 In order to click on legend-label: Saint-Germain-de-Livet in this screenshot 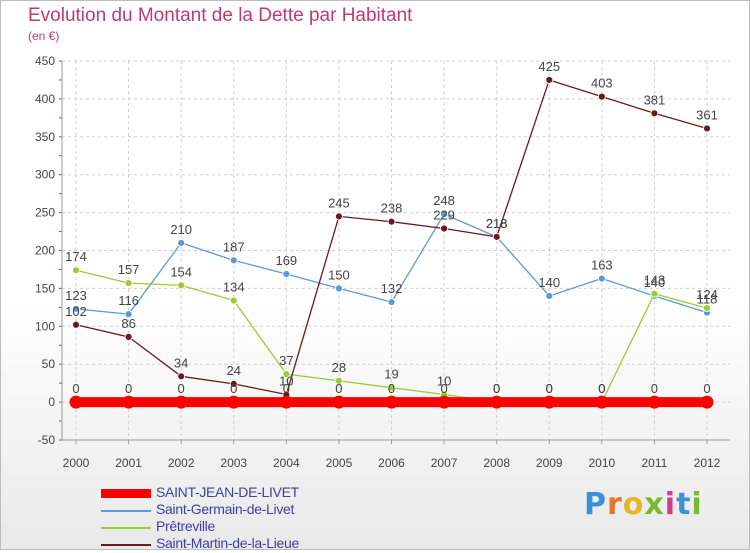, I will do `click(225, 509)`.